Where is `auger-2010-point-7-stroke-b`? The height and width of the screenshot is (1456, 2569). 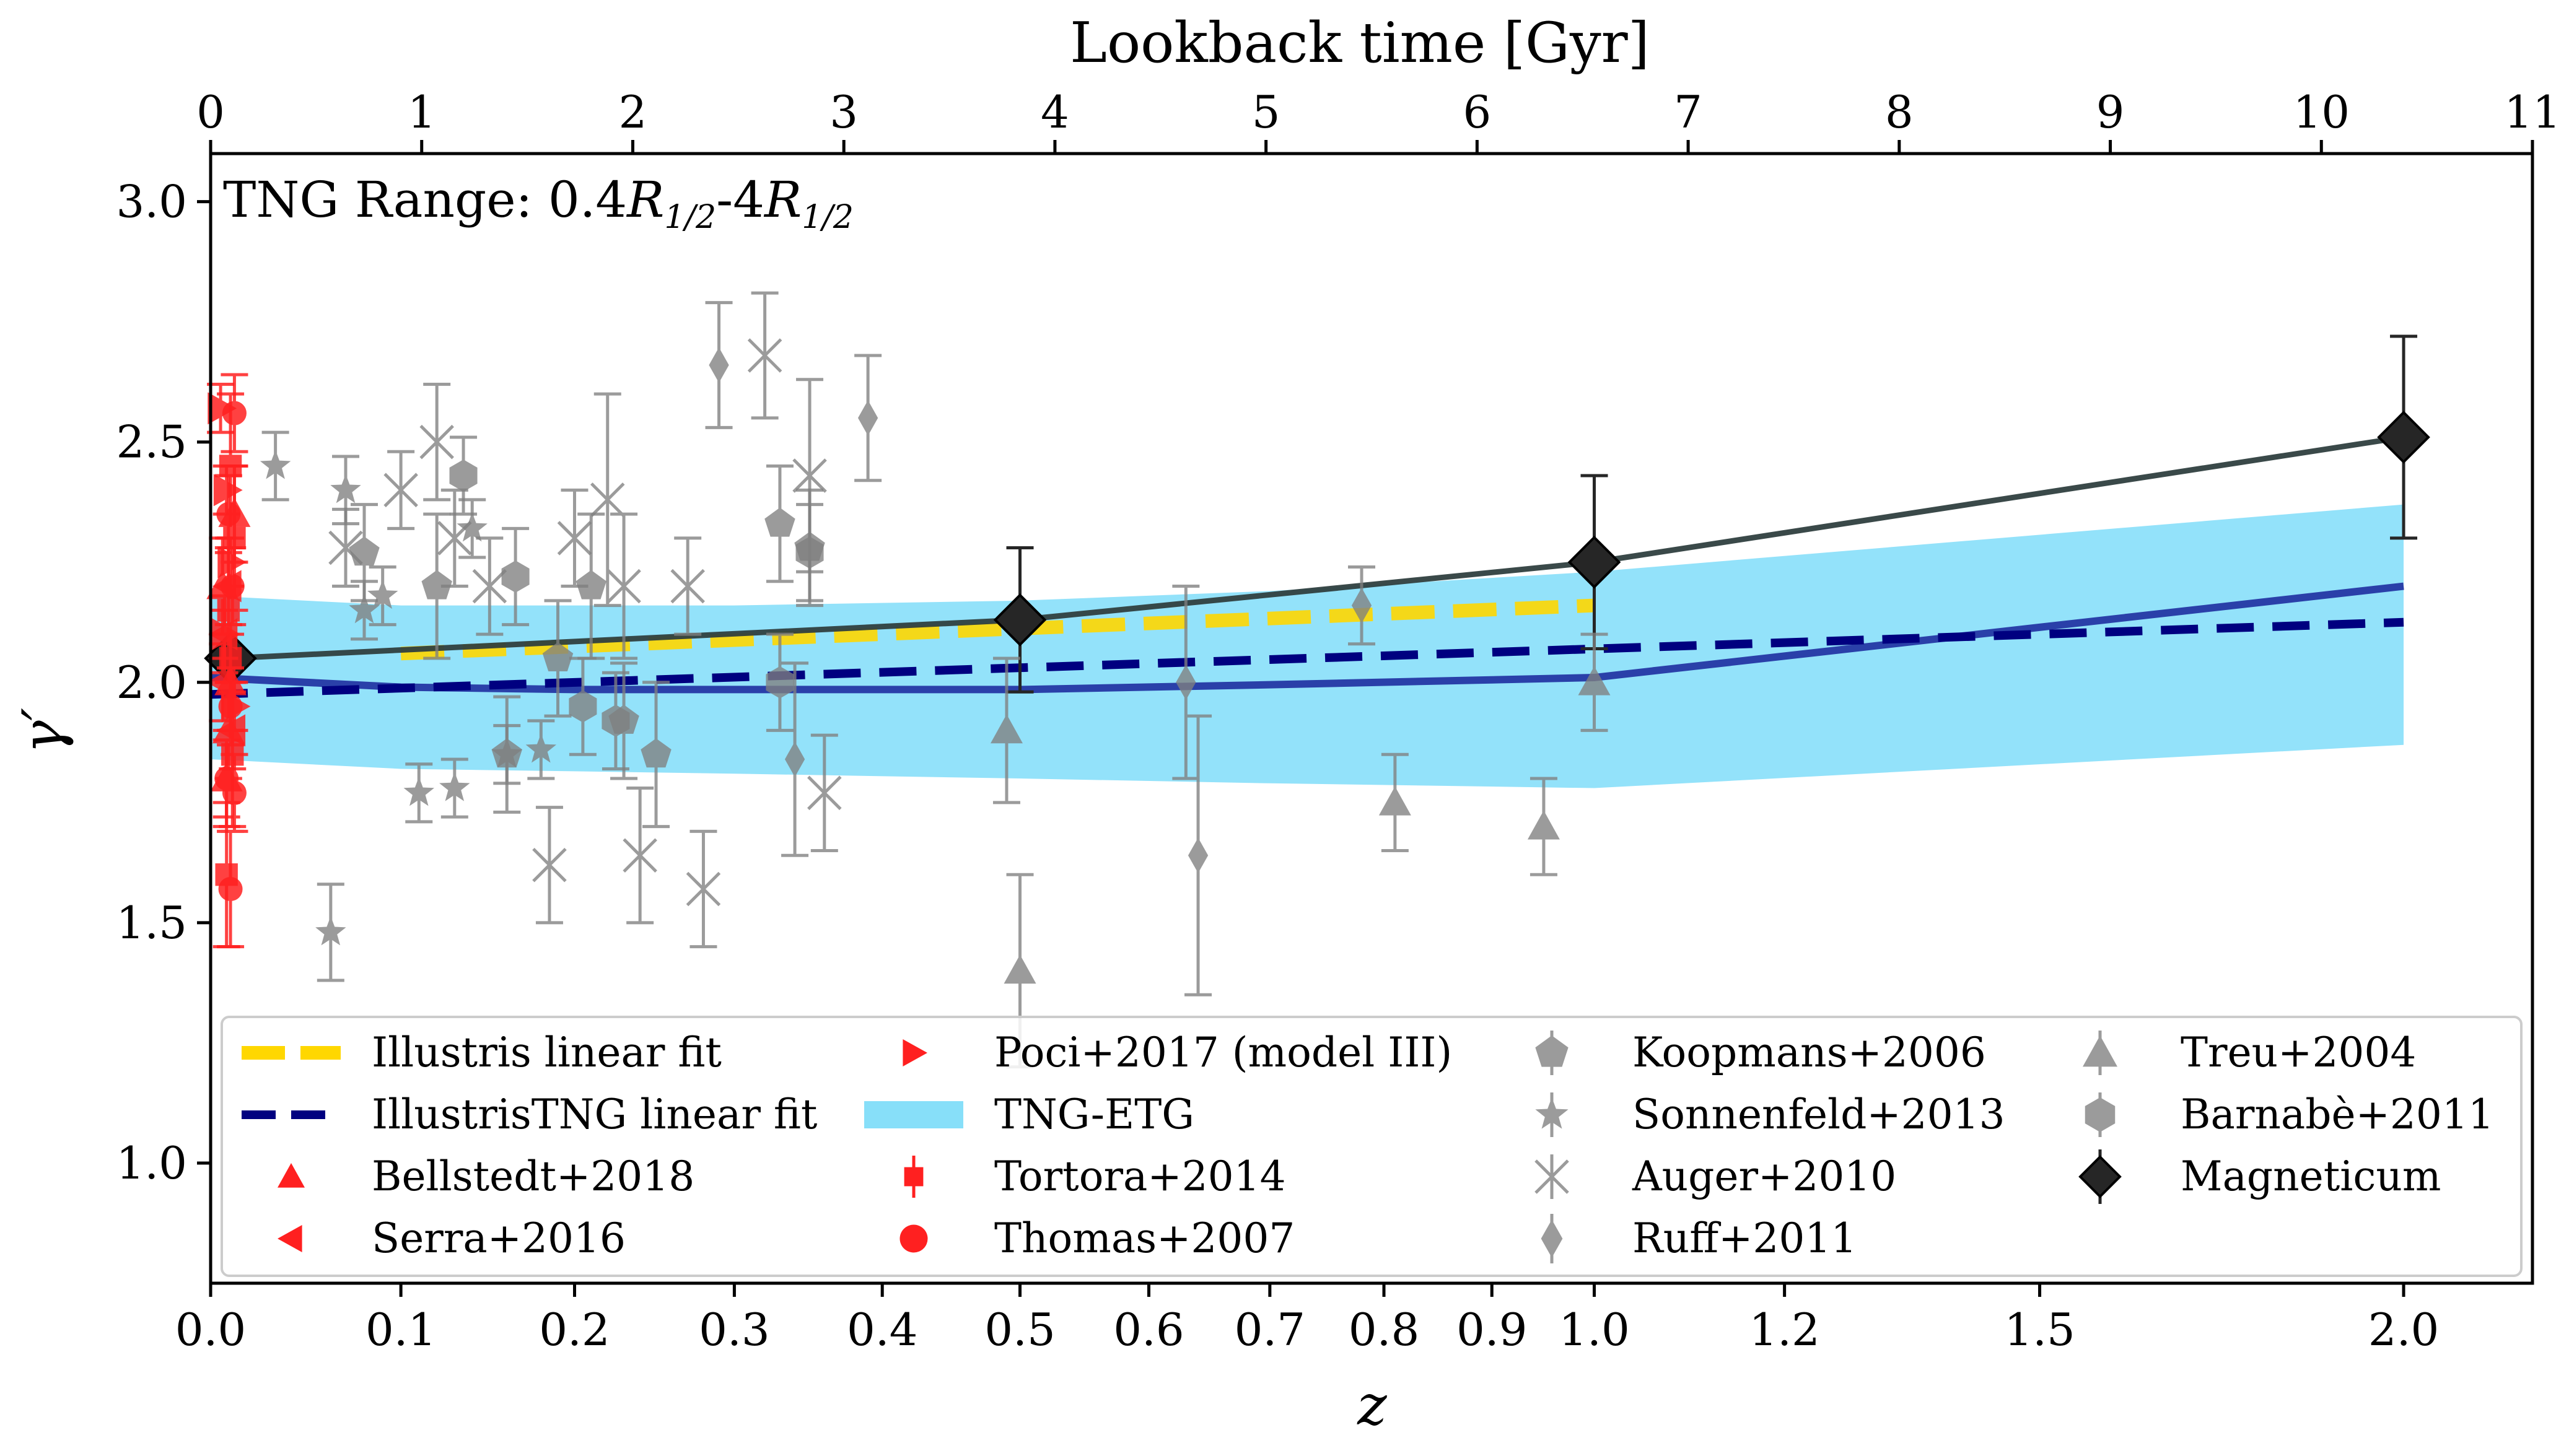 auger-2010-point-7-stroke-b is located at coordinates (607, 499).